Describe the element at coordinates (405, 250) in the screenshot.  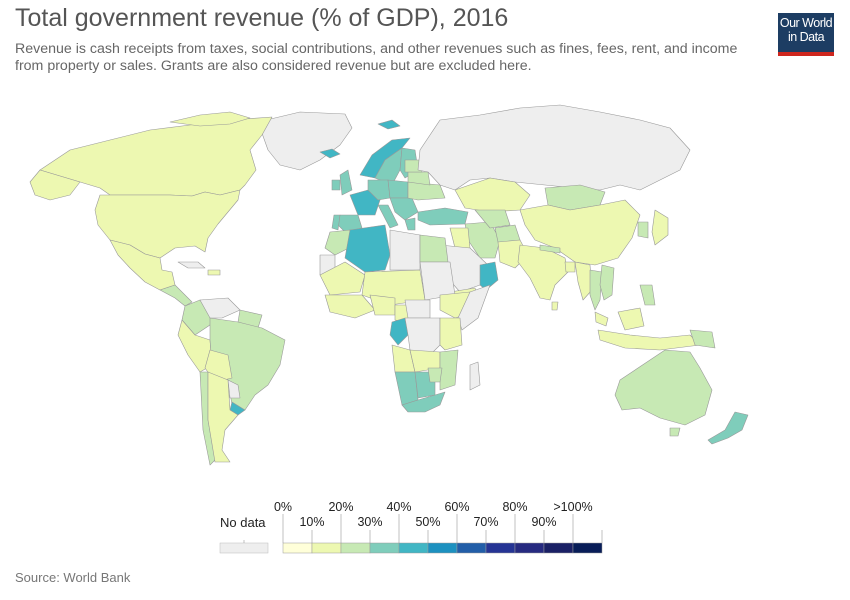
I see `region-libya` at that location.